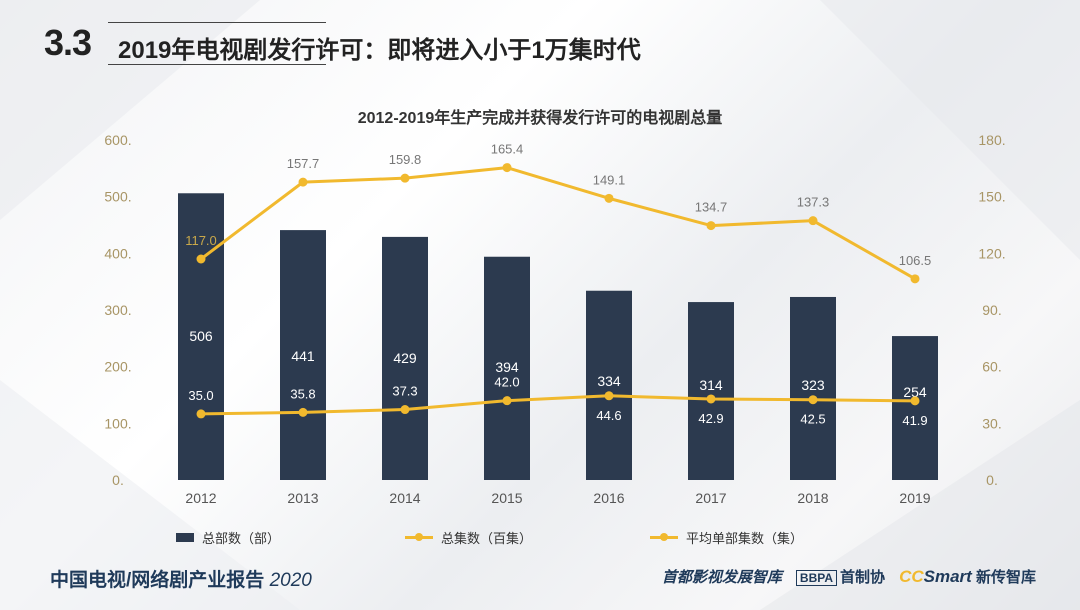 The width and height of the screenshot is (1080, 610). I want to click on logo-bbpa: BBPA 首制协, so click(840, 576).